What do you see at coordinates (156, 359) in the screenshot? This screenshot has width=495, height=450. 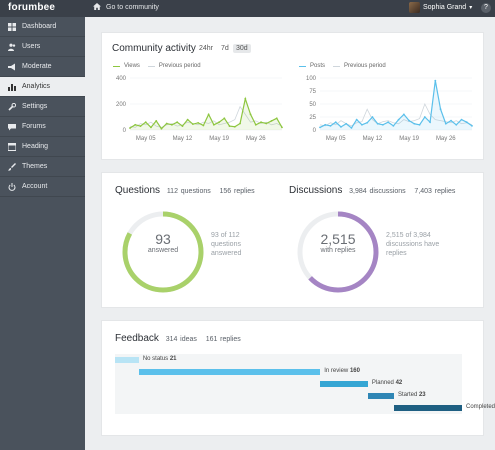 I see `feedback-category: No status` at bounding box center [156, 359].